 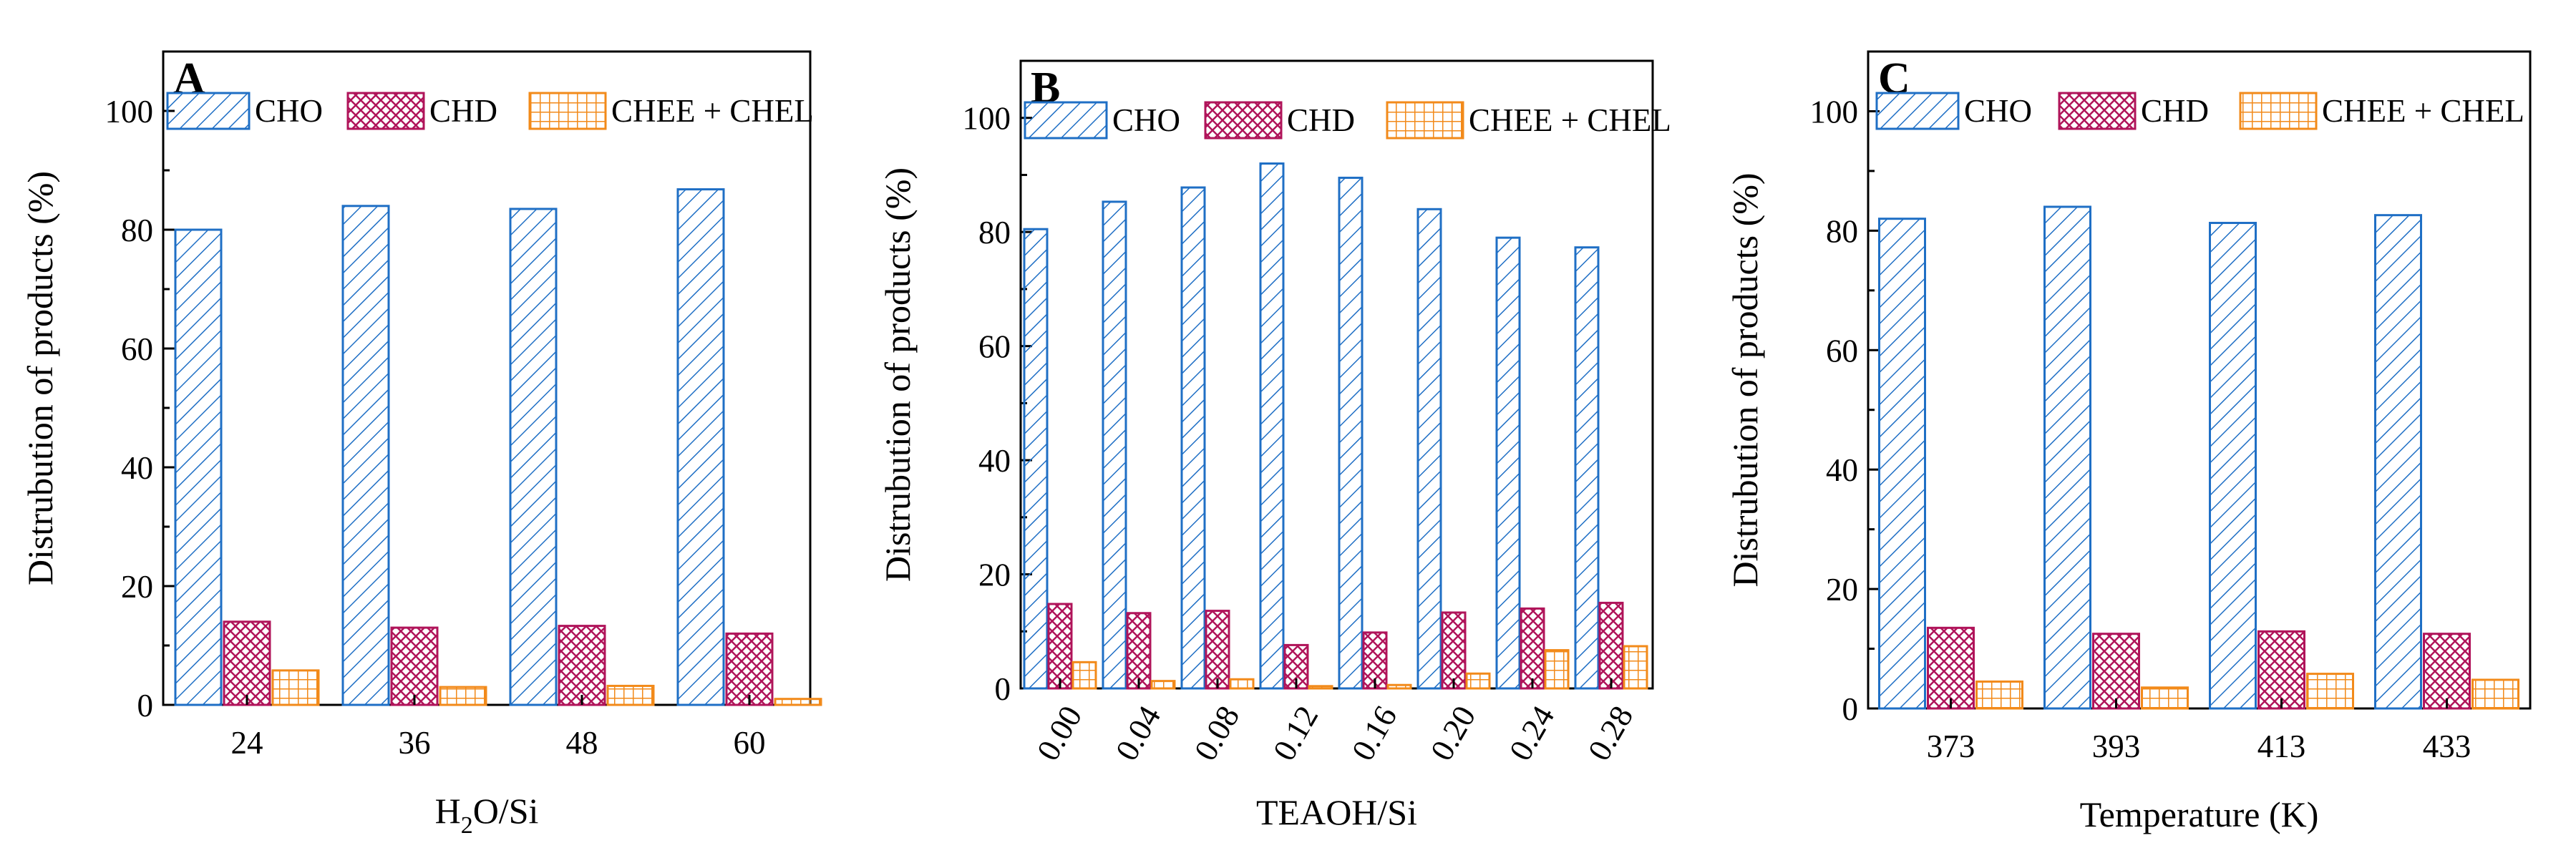 I want to click on bar-cho-0.20, so click(x=1429, y=449).